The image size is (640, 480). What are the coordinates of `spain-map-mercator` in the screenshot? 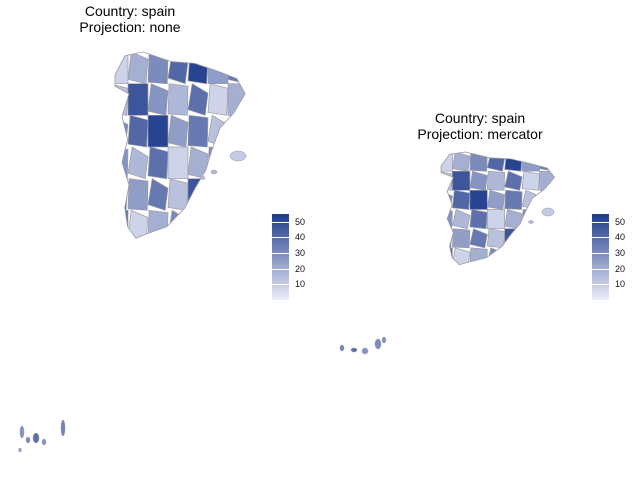 It's located at (447, 253).